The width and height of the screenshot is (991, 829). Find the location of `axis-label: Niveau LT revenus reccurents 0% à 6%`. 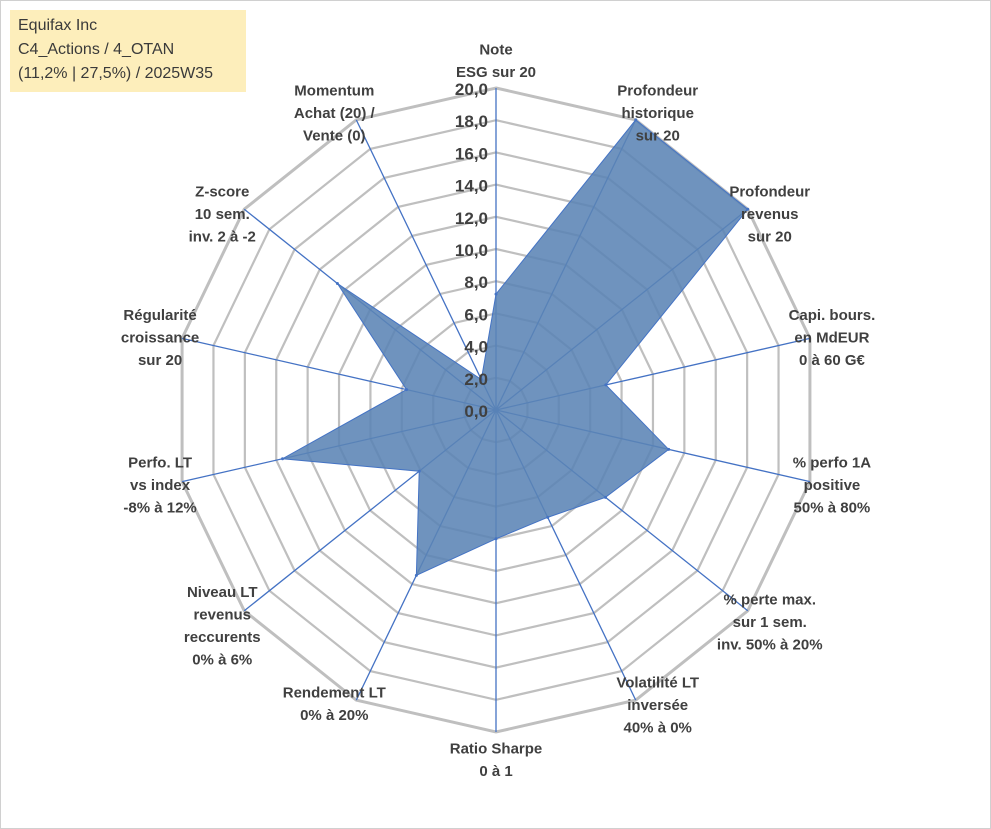

axis-label: Niveau LT revenus reccurents 0% à 6% is located at coordinates (222, 626).